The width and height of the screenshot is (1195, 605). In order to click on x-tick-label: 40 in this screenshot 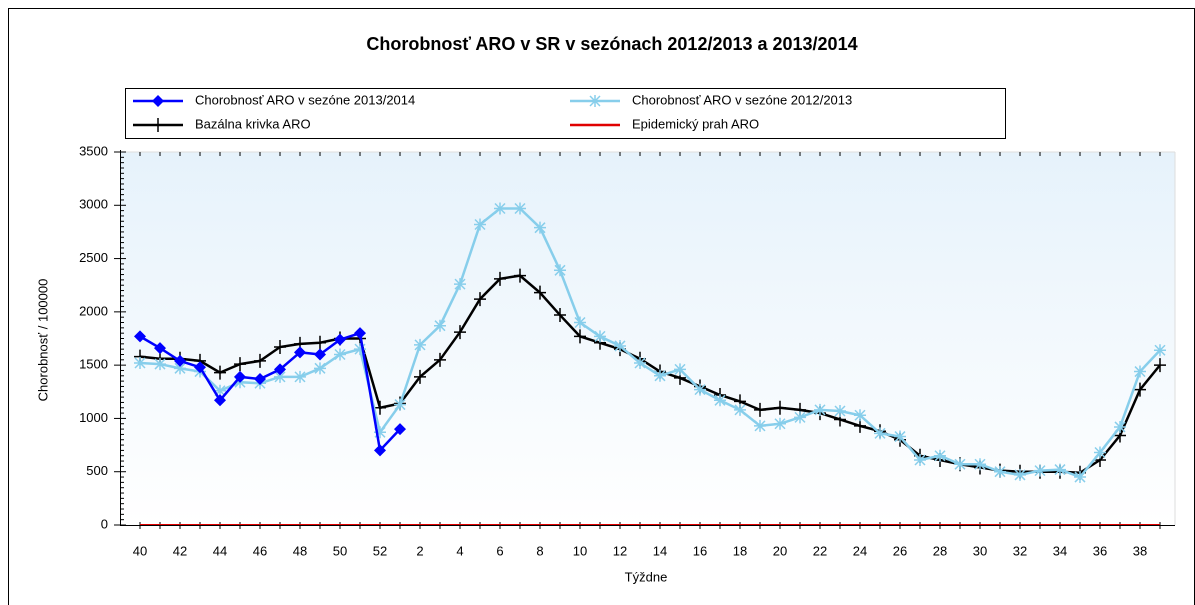, I will do `click(140, 550)`.